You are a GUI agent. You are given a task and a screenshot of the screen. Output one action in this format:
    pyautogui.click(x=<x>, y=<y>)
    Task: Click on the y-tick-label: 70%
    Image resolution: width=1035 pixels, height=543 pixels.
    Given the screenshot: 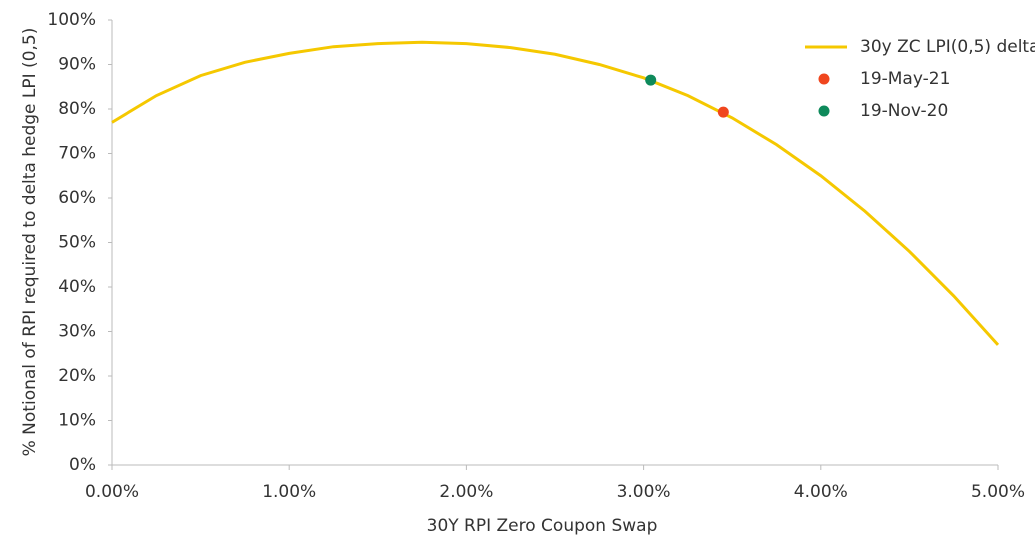 What is the action you would take?
    pyautogui.click(x=77, y=154)
    